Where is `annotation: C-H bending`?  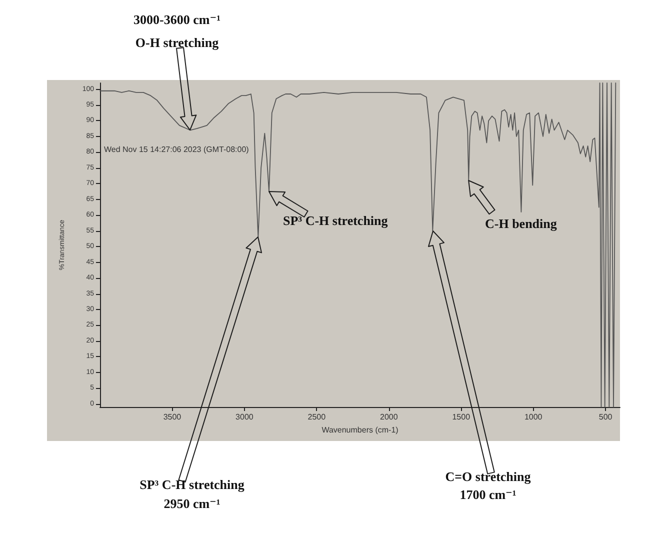 annotation: C-H bending is located at coordinates (521, 224).